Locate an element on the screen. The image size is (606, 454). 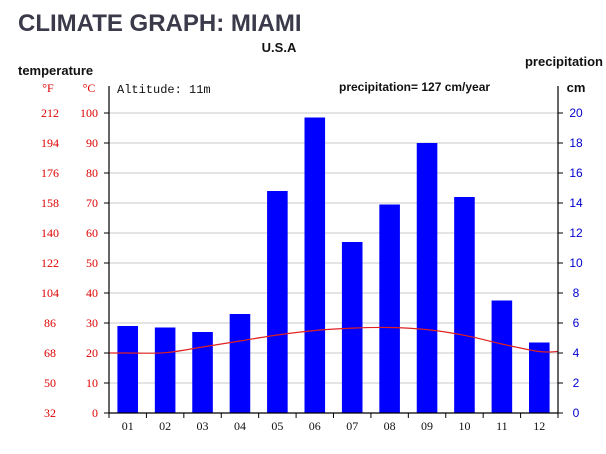
fahrenheit-tick-label: 194 is located at coordinates (50, 143).